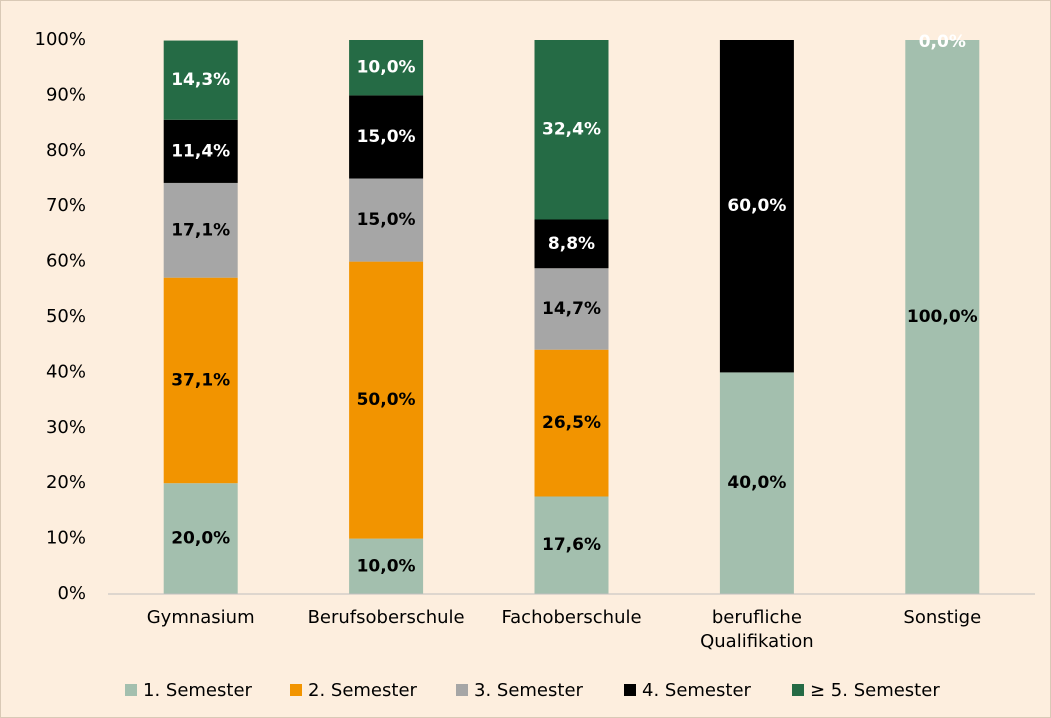  I want to click on value-label: 100,0%, so click(942, 317).